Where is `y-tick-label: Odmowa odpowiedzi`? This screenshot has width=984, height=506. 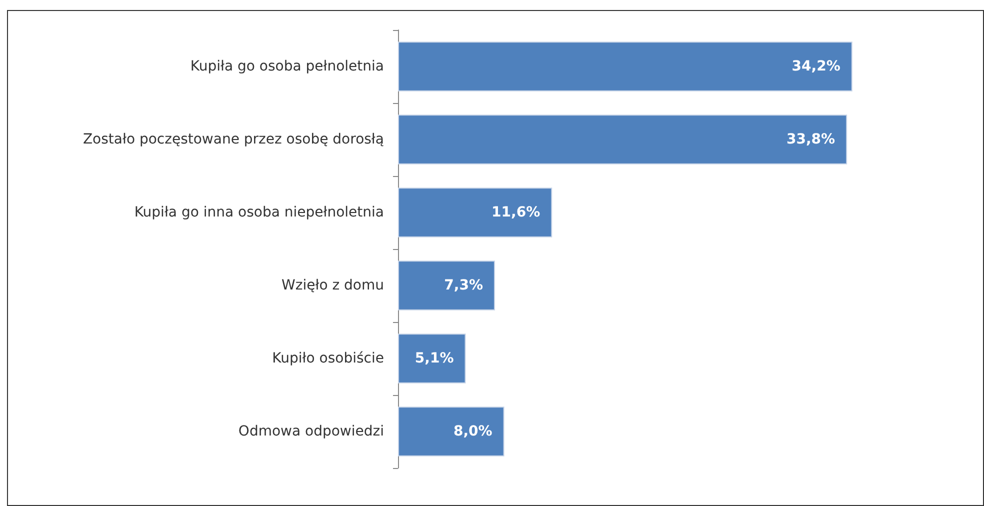 y-tick-label: Odmowa odpowiedzi is located at coordinates (311, 432).